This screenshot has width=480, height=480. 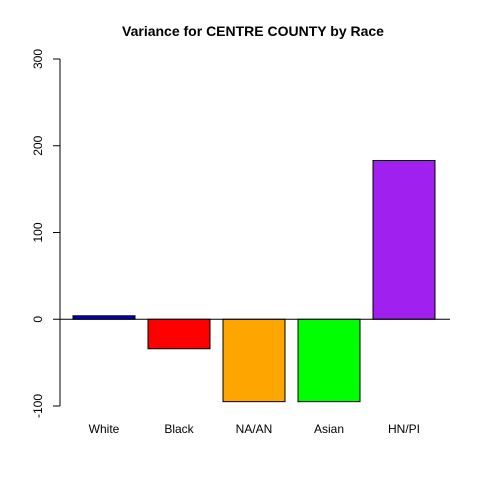 I want to click on y-tick-label: -100, so click(x=38, y=406).